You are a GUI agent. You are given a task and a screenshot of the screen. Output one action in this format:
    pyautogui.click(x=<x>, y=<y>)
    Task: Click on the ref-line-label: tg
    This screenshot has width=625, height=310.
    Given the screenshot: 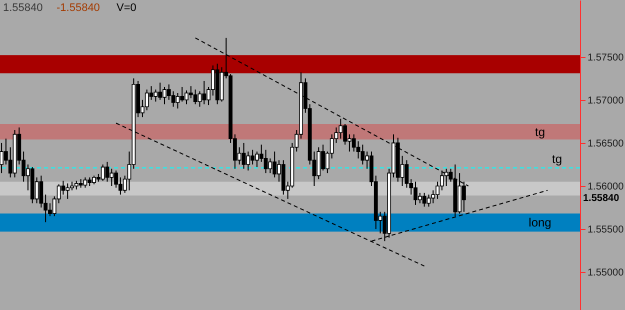 What is the action you would take?
    pyautogui.click(x=557, y=159)
    